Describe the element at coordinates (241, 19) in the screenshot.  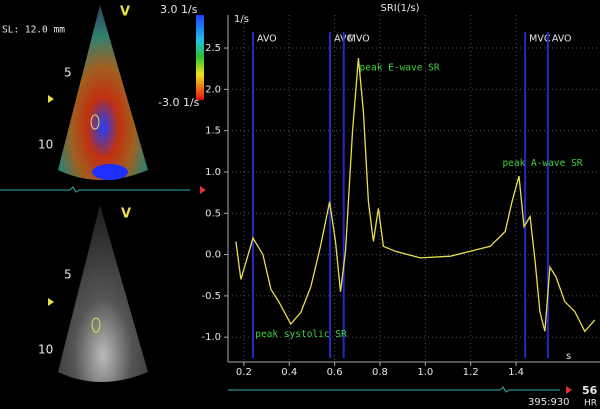
I see `y-axis-label: 1/s` at that location.